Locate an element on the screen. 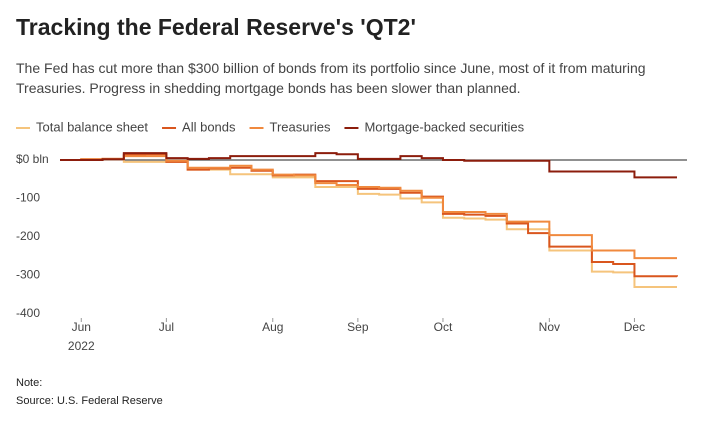 This screenshot has width=715, height=424. x-tick-label: Sep is located at coordinates (358, 327).